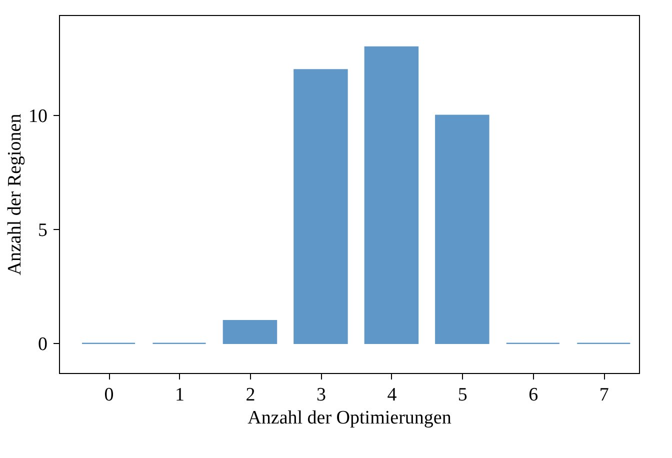 The image size is (672, 458). What do you see at coordinates (109, 395) in the screenshot?
I see `x-tick-label: 0` at bounding box center [109, 395].